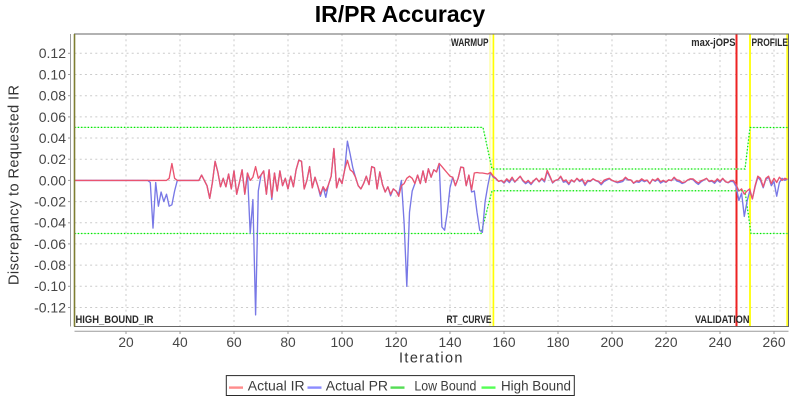  What do you see at coordinates (50, 223) in the screenshot?
I see `svg-text: -0.04` at bounding box center [50, 223].